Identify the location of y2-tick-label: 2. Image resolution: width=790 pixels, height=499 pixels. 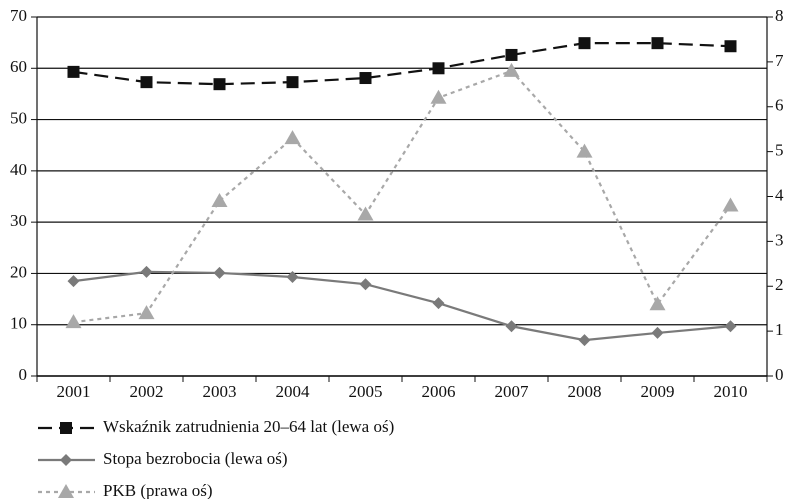
(779, 284).